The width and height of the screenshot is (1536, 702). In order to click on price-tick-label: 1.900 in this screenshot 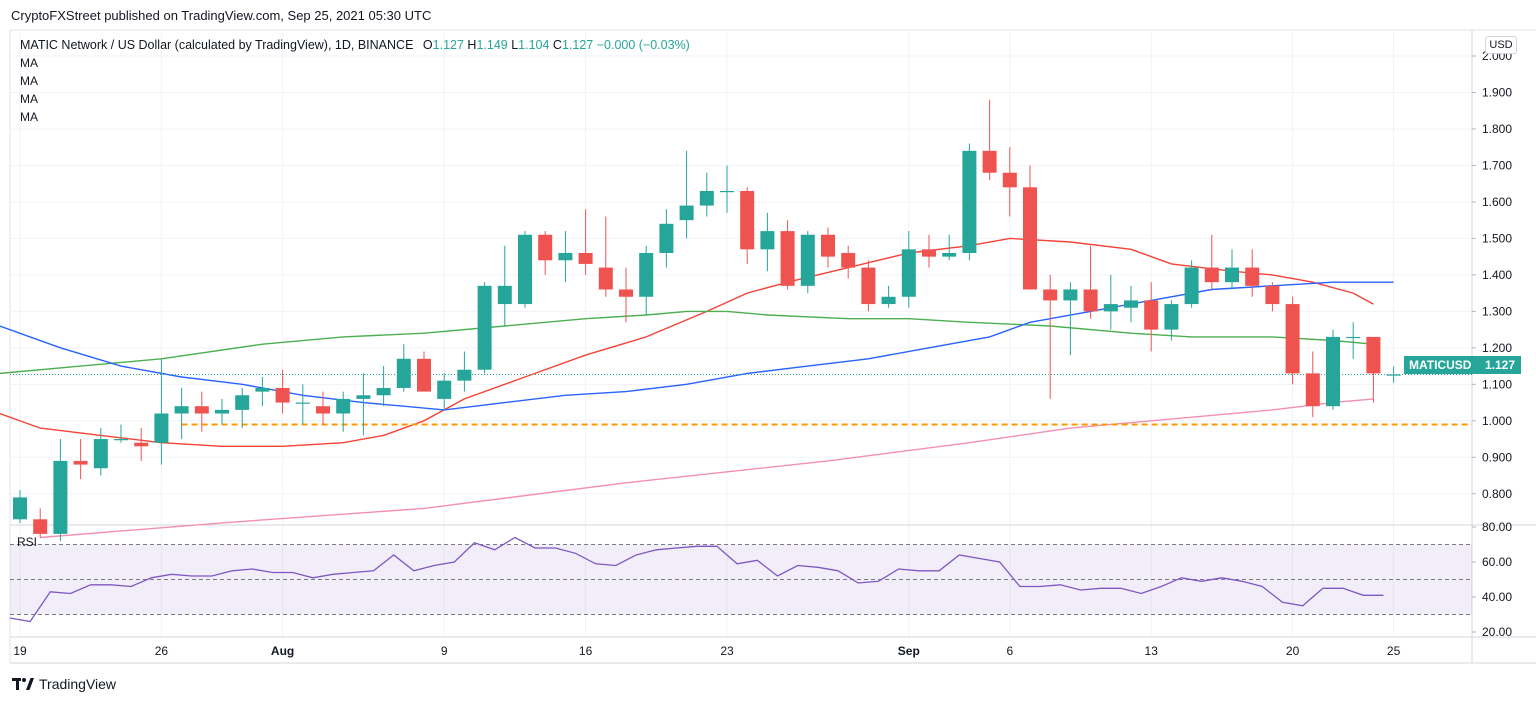, I will do `click(1497, 92)`.